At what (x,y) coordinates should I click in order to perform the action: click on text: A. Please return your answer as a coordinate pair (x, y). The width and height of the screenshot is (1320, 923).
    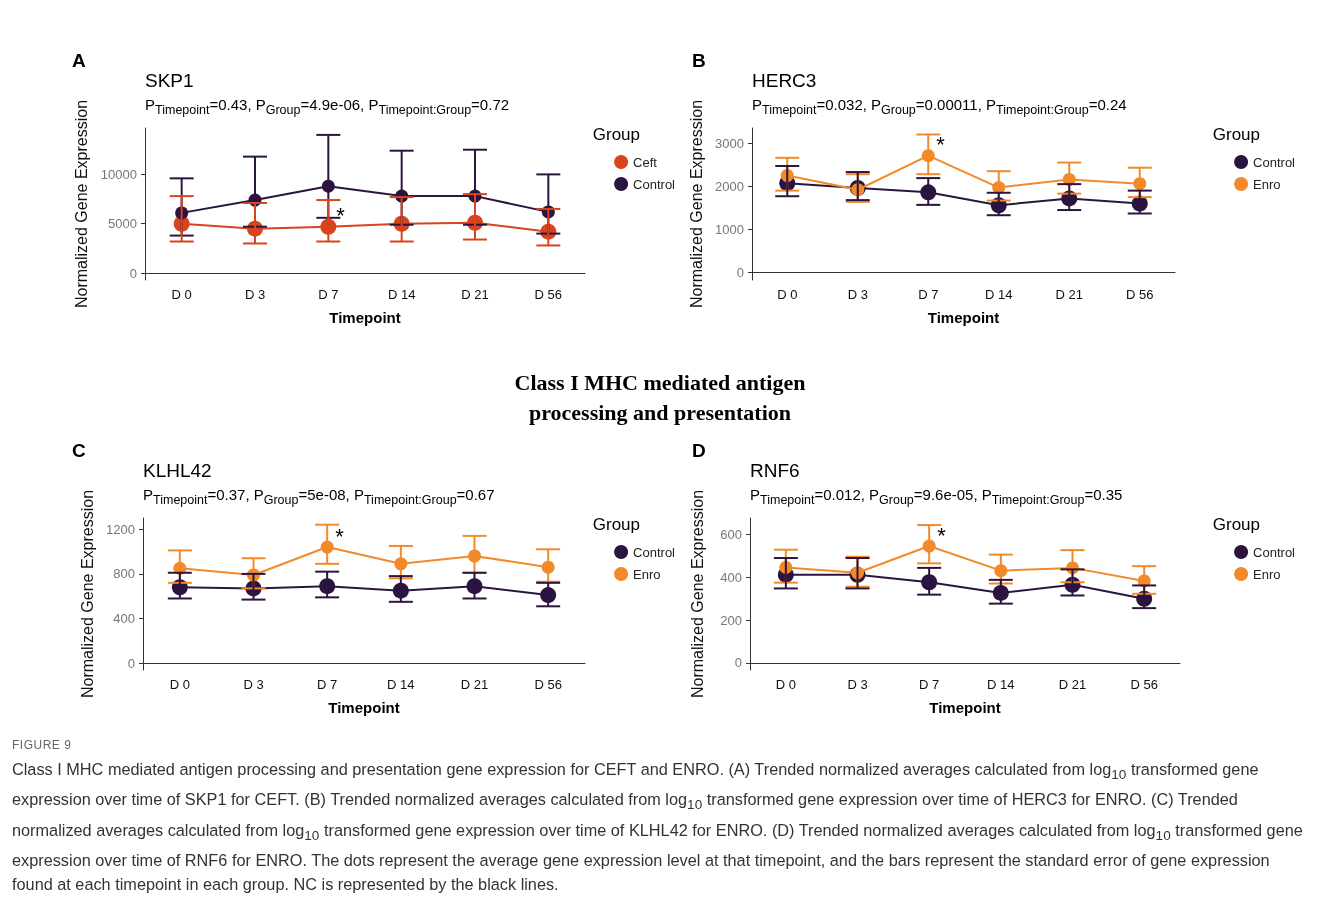
    Looking at the image, I should click on (79, 61).